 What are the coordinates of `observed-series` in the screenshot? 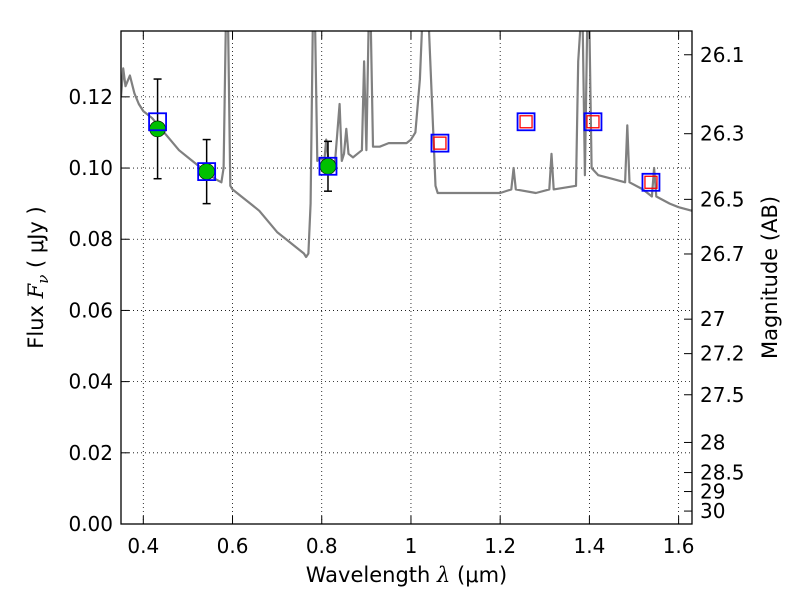 It's located at (243, 150).